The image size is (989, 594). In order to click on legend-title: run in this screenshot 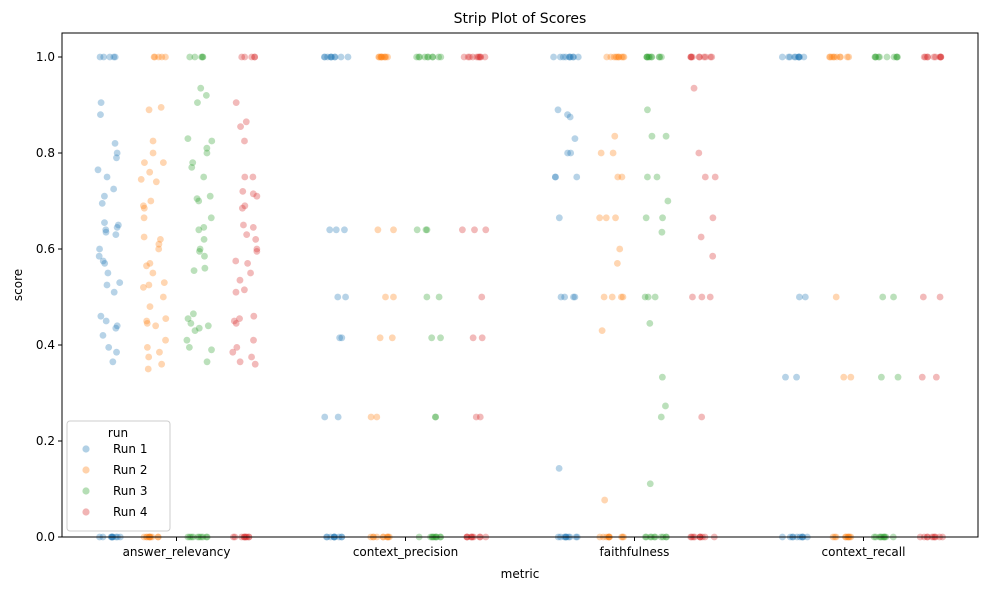, I will do `click(118, 433)`.